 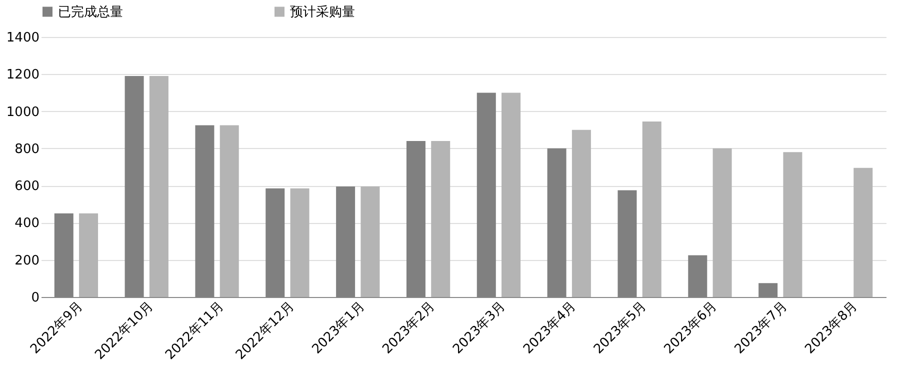 What do you see at coordinates (90, 12) in the screenshot?
I see `legend-label: 已完成总量` at bounding box center [90, 12].